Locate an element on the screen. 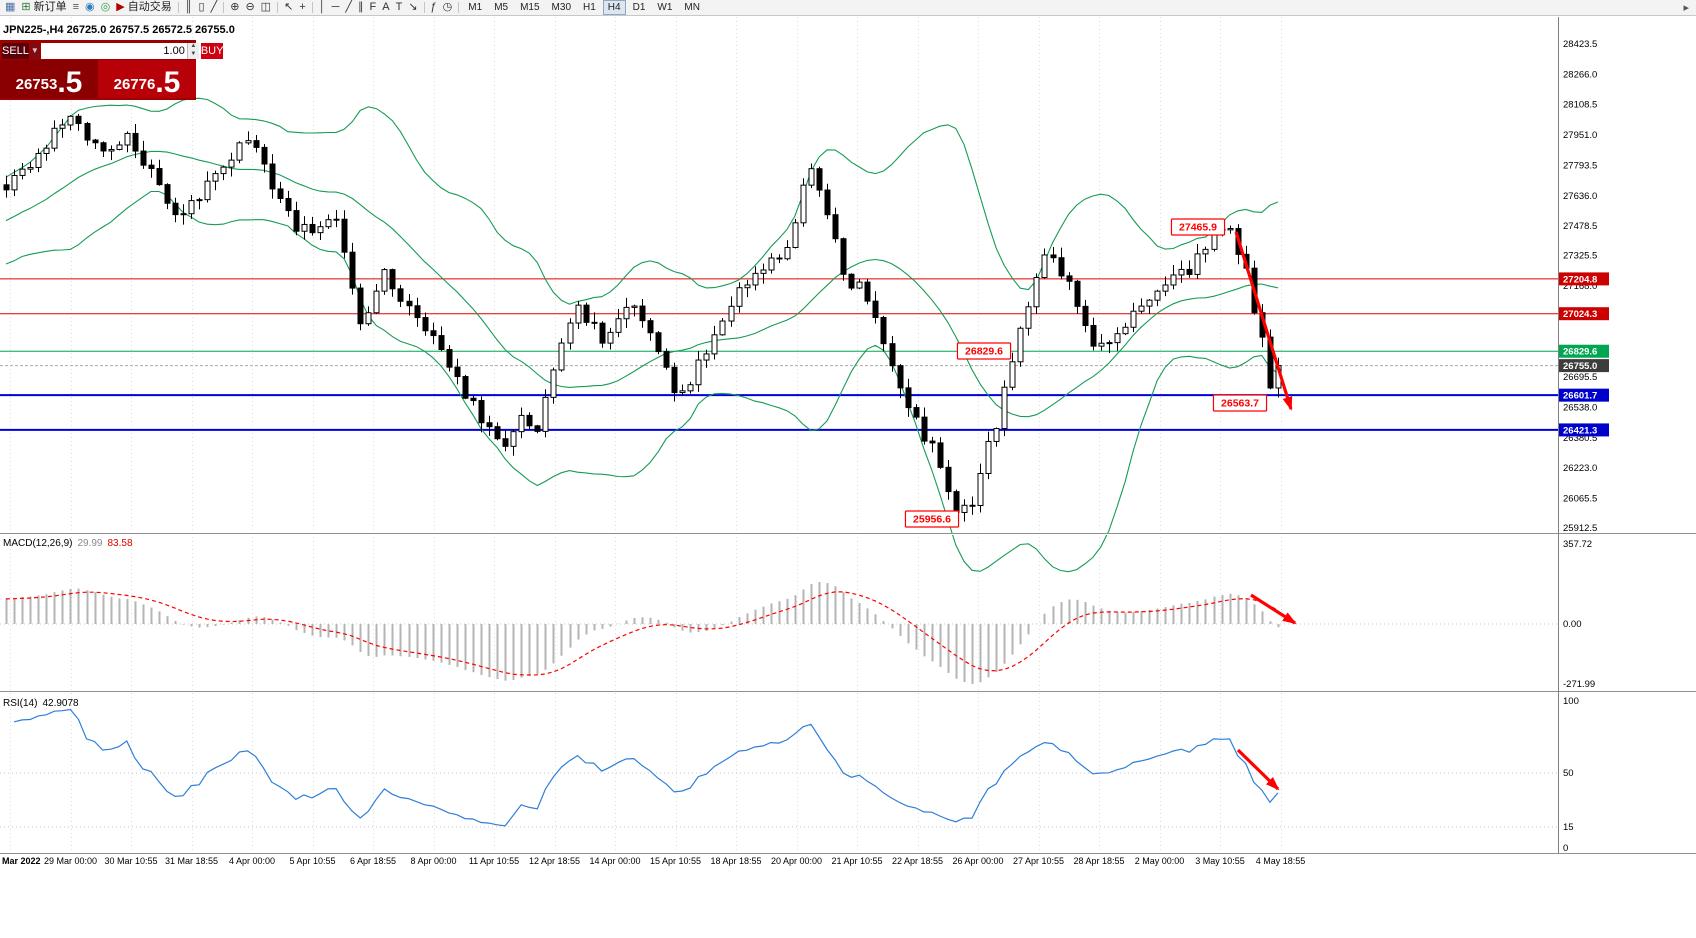  svg-text: 100 is located at coordinates (1571, 701).